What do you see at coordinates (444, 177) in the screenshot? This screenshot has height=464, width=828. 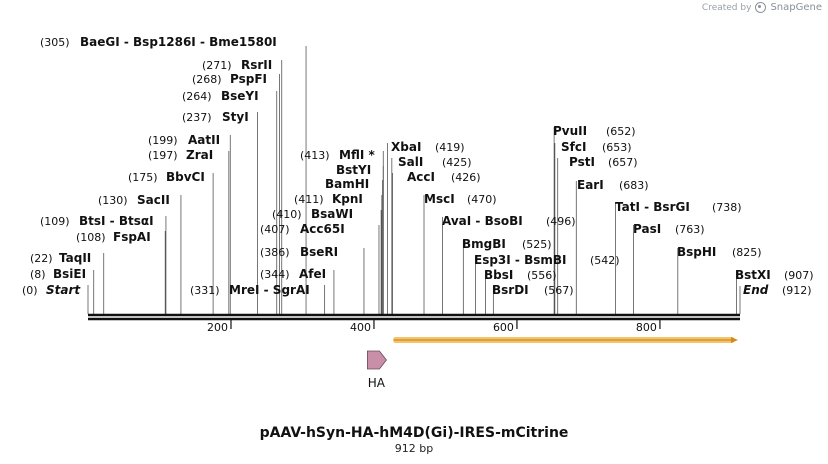 I see `site-label: (426) AccI` at bounding box center [444, 177].